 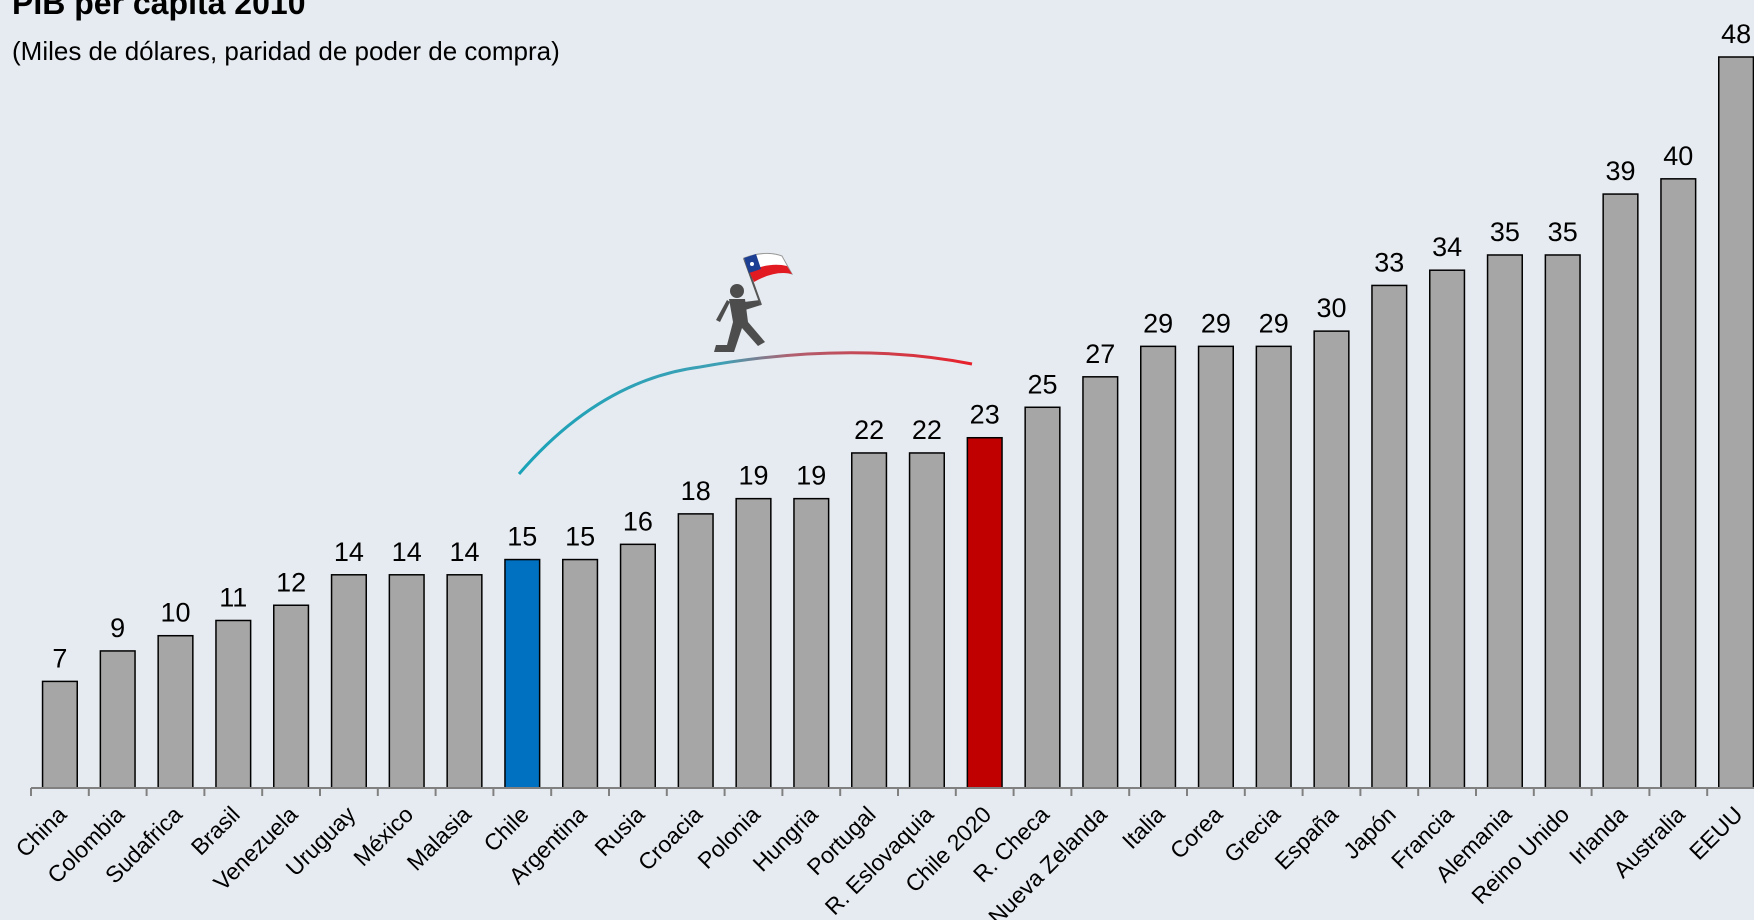 What do you see at coordinates (1143, 827) in the screenshot?
I see `x-tick-label: Italia` at bounding box center [1143, 827].